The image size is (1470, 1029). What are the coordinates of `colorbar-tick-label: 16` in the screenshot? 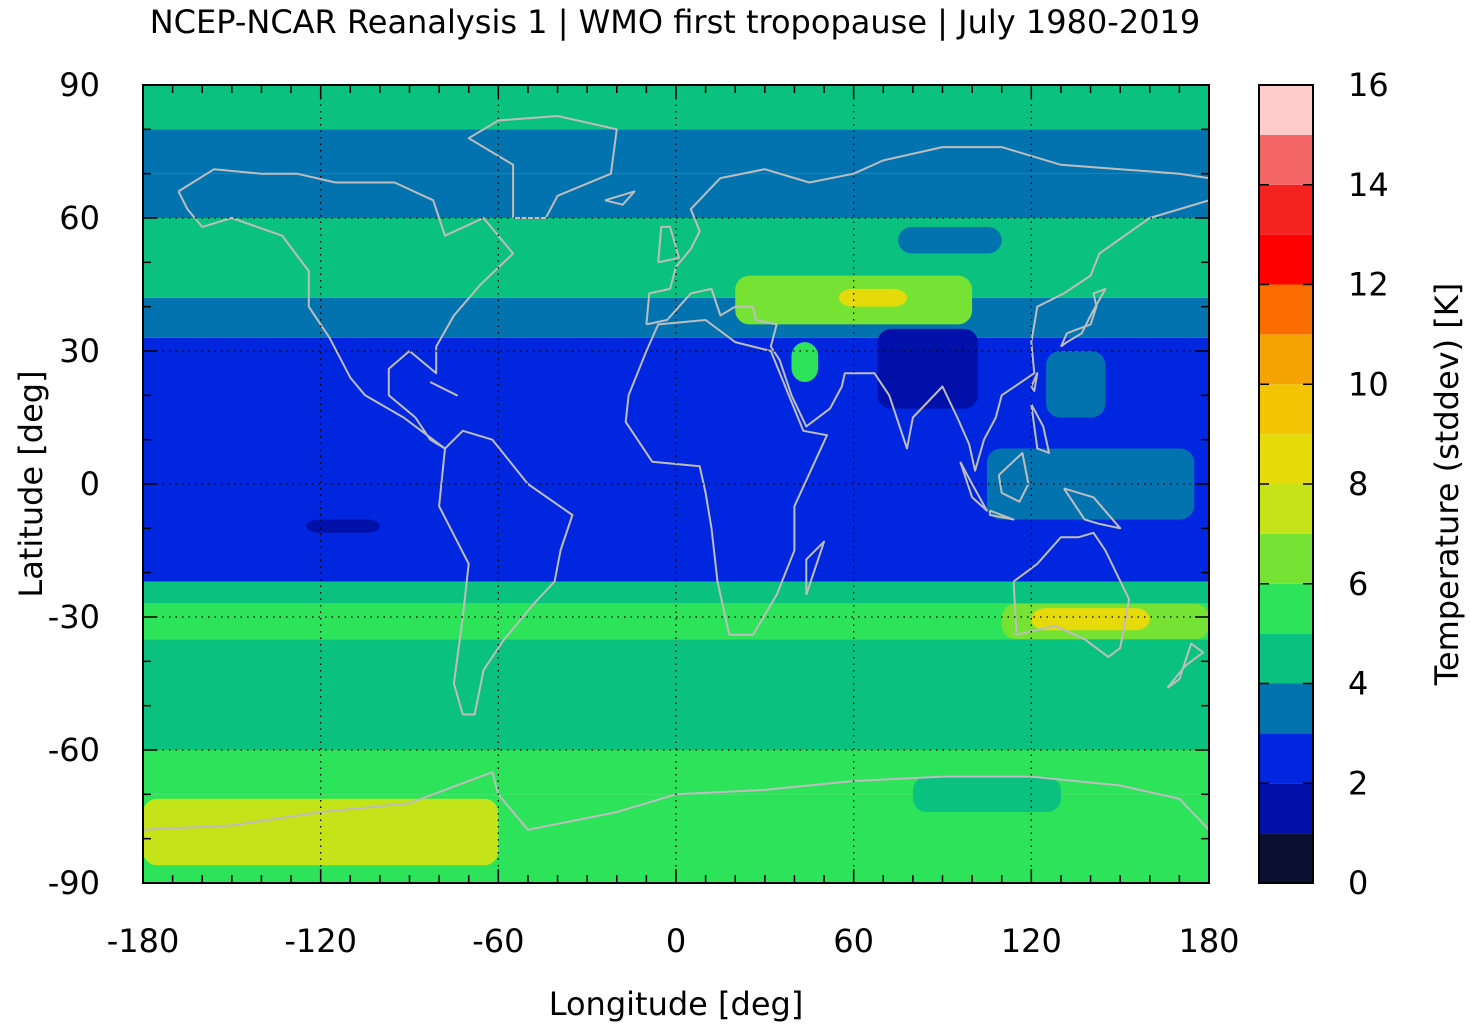 It's located at (1368, 85).